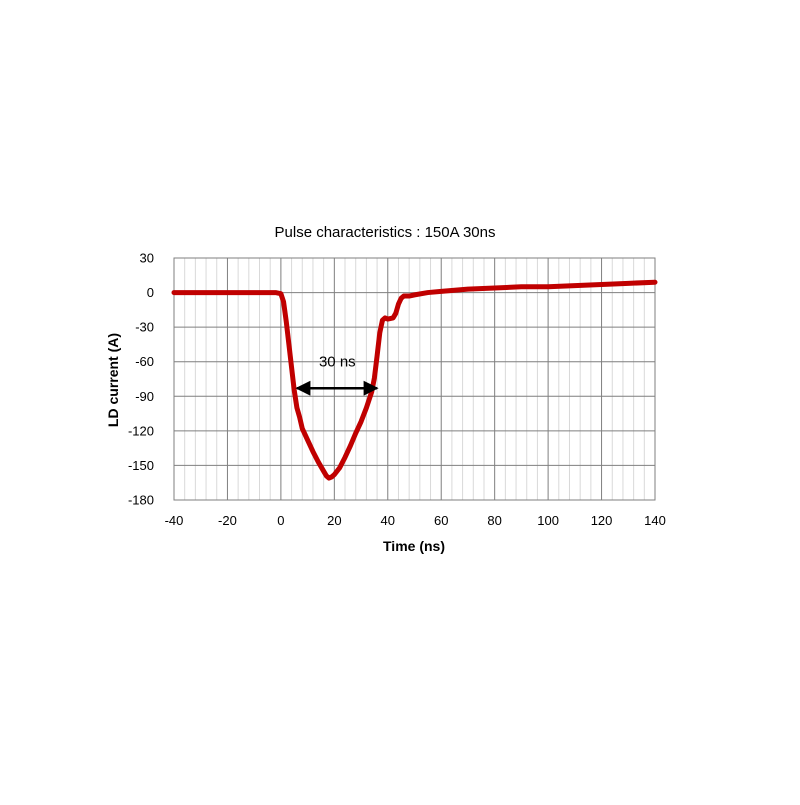 The width and height of the screenshot is (800, 805). Describe the element at coordinates (144, 396) in the screenshot. I see `y-tick-label: -90` at that location.